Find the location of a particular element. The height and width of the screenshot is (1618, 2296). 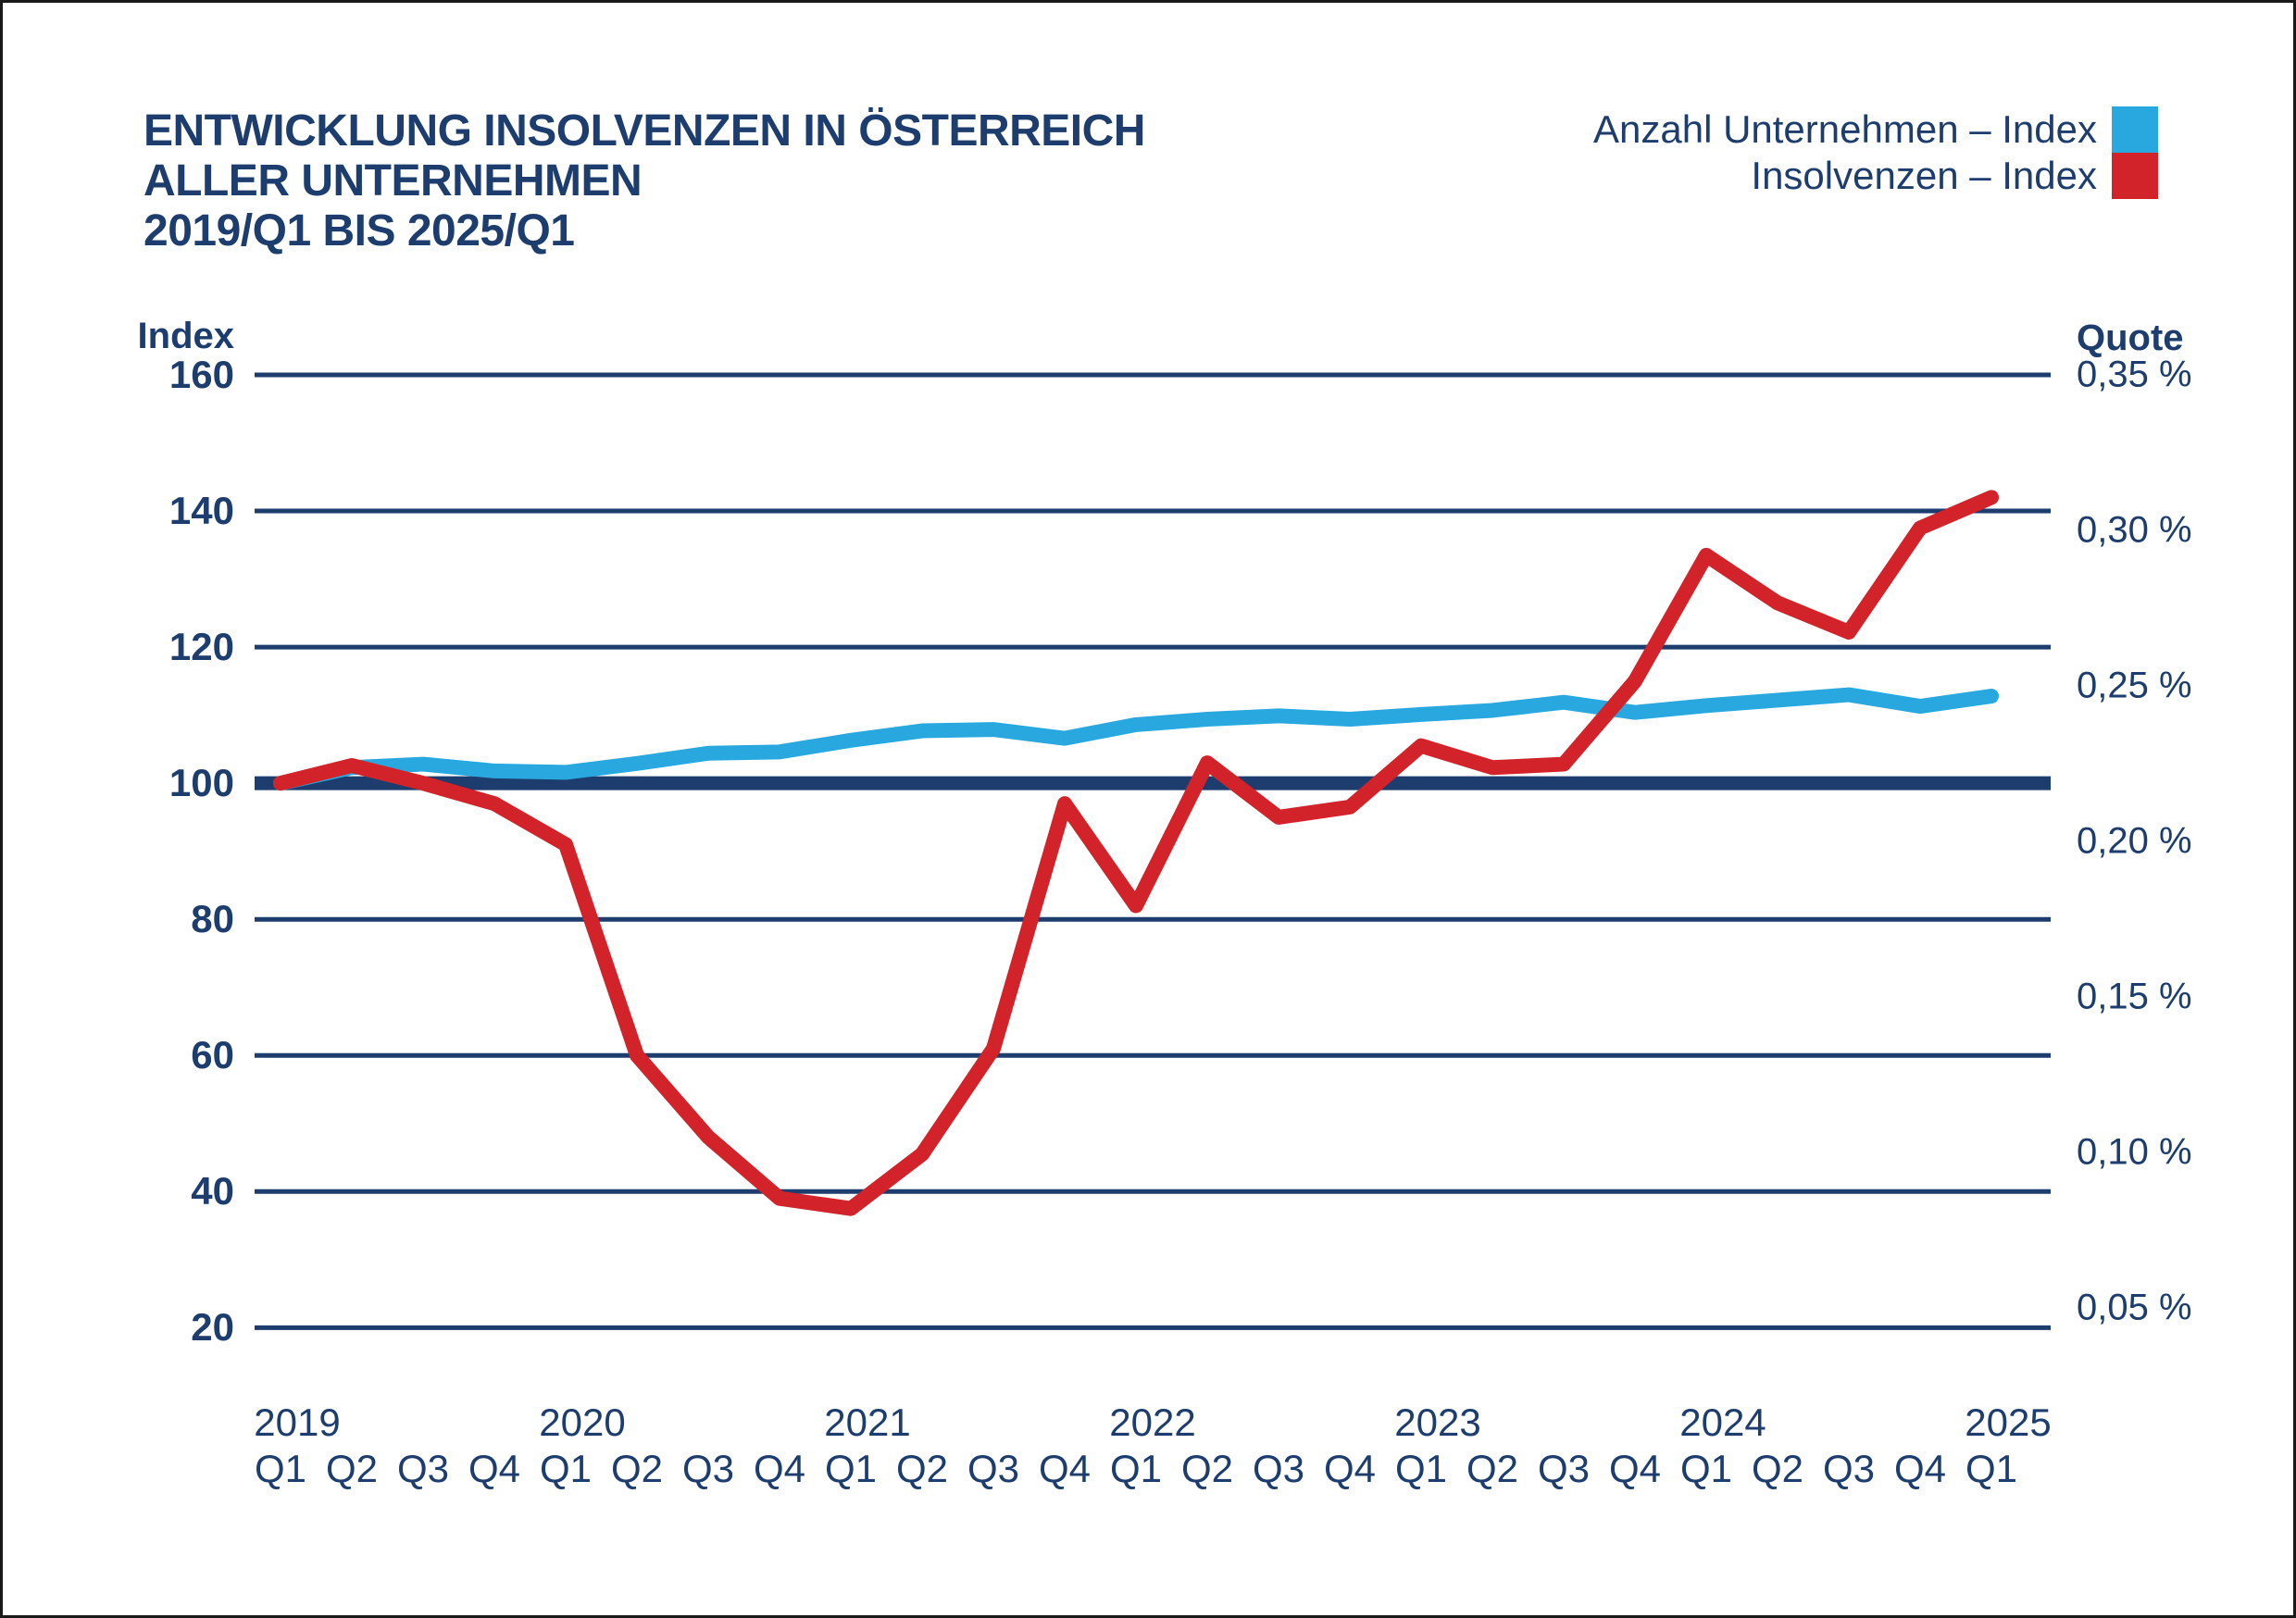

x-axis-year-label: 2025 is located at coordinates (2008, 1422).